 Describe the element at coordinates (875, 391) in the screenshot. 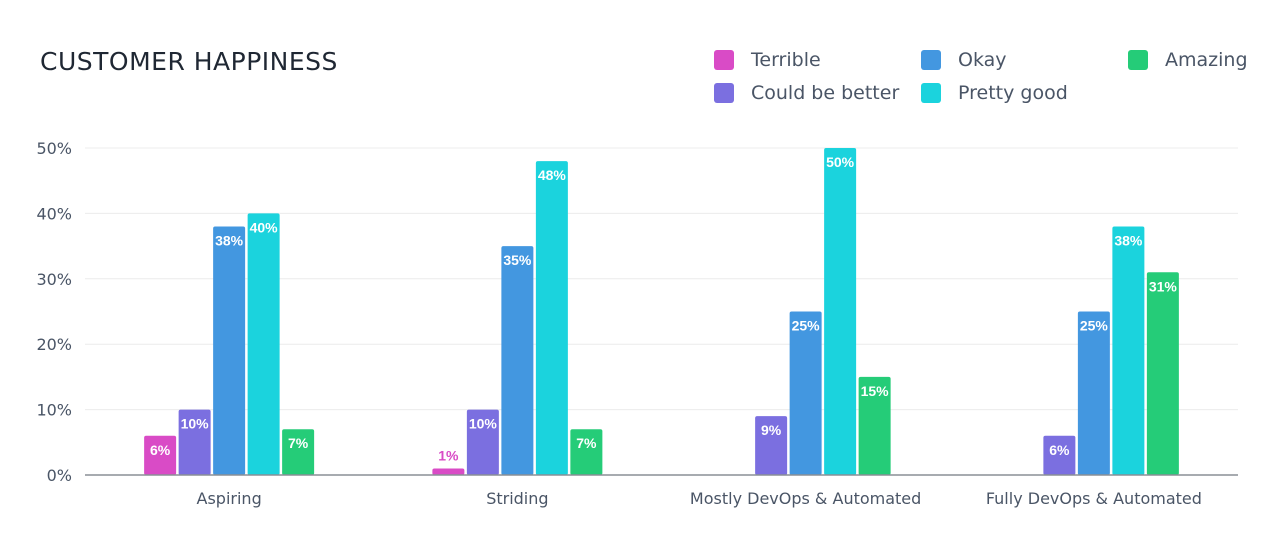

I see `data-label: 15%` at that location.